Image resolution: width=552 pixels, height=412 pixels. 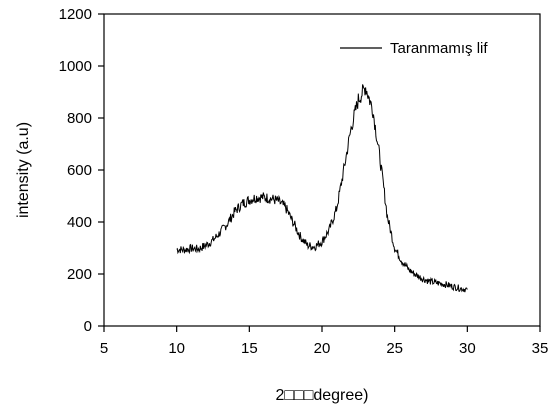 What do you see at coordinates (249, 348) in the screenshot?
I see `x-tick-label: 15` at bounding box center [249, 348].